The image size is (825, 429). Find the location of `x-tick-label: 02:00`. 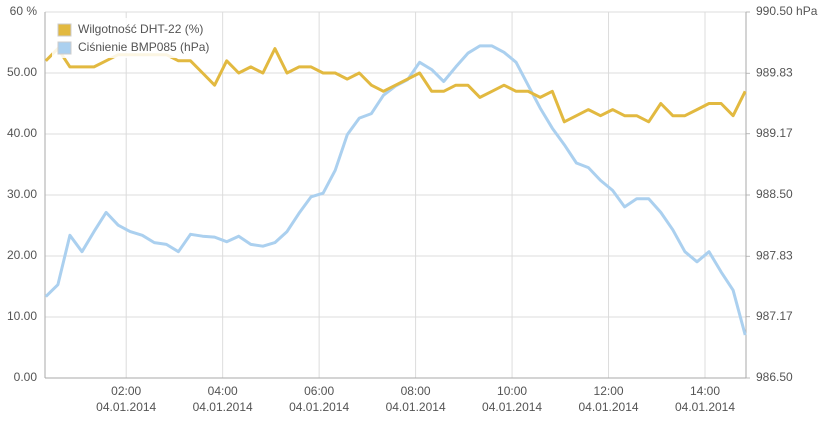

x-tick-label: 02:00 is located at coordinates (126, 391).